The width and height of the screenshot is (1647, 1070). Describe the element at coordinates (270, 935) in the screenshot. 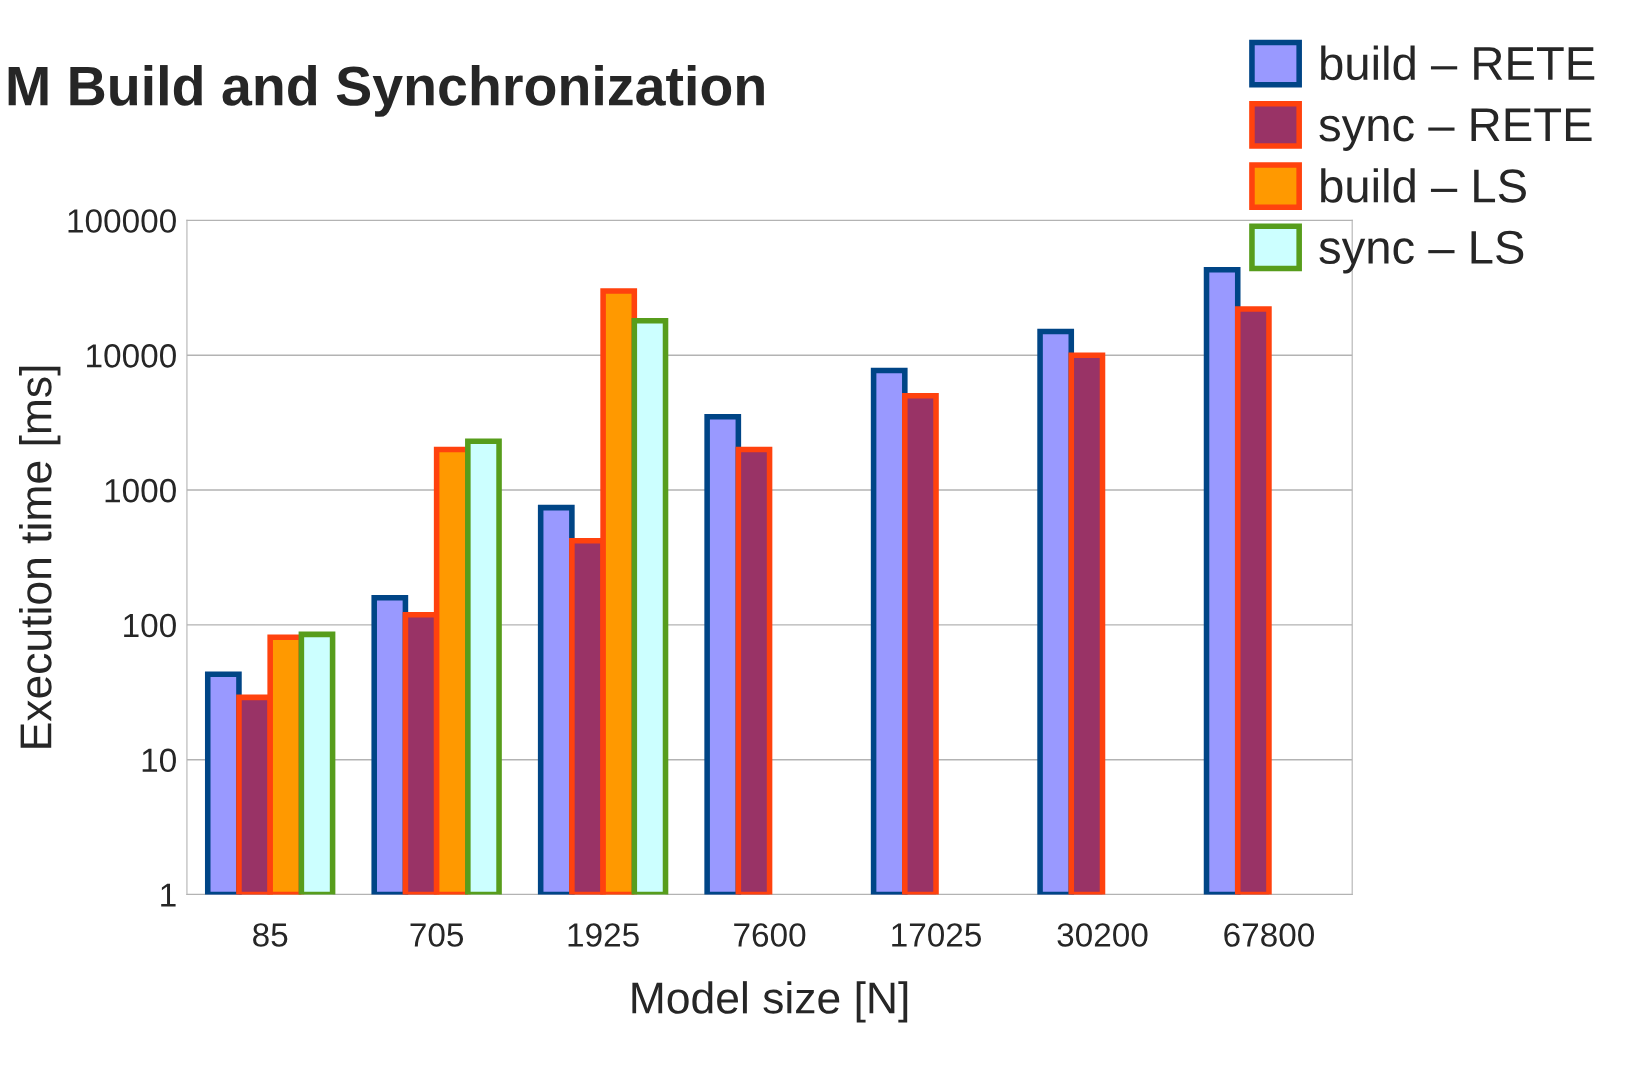

I see `x-tick-label: 85` at that location.